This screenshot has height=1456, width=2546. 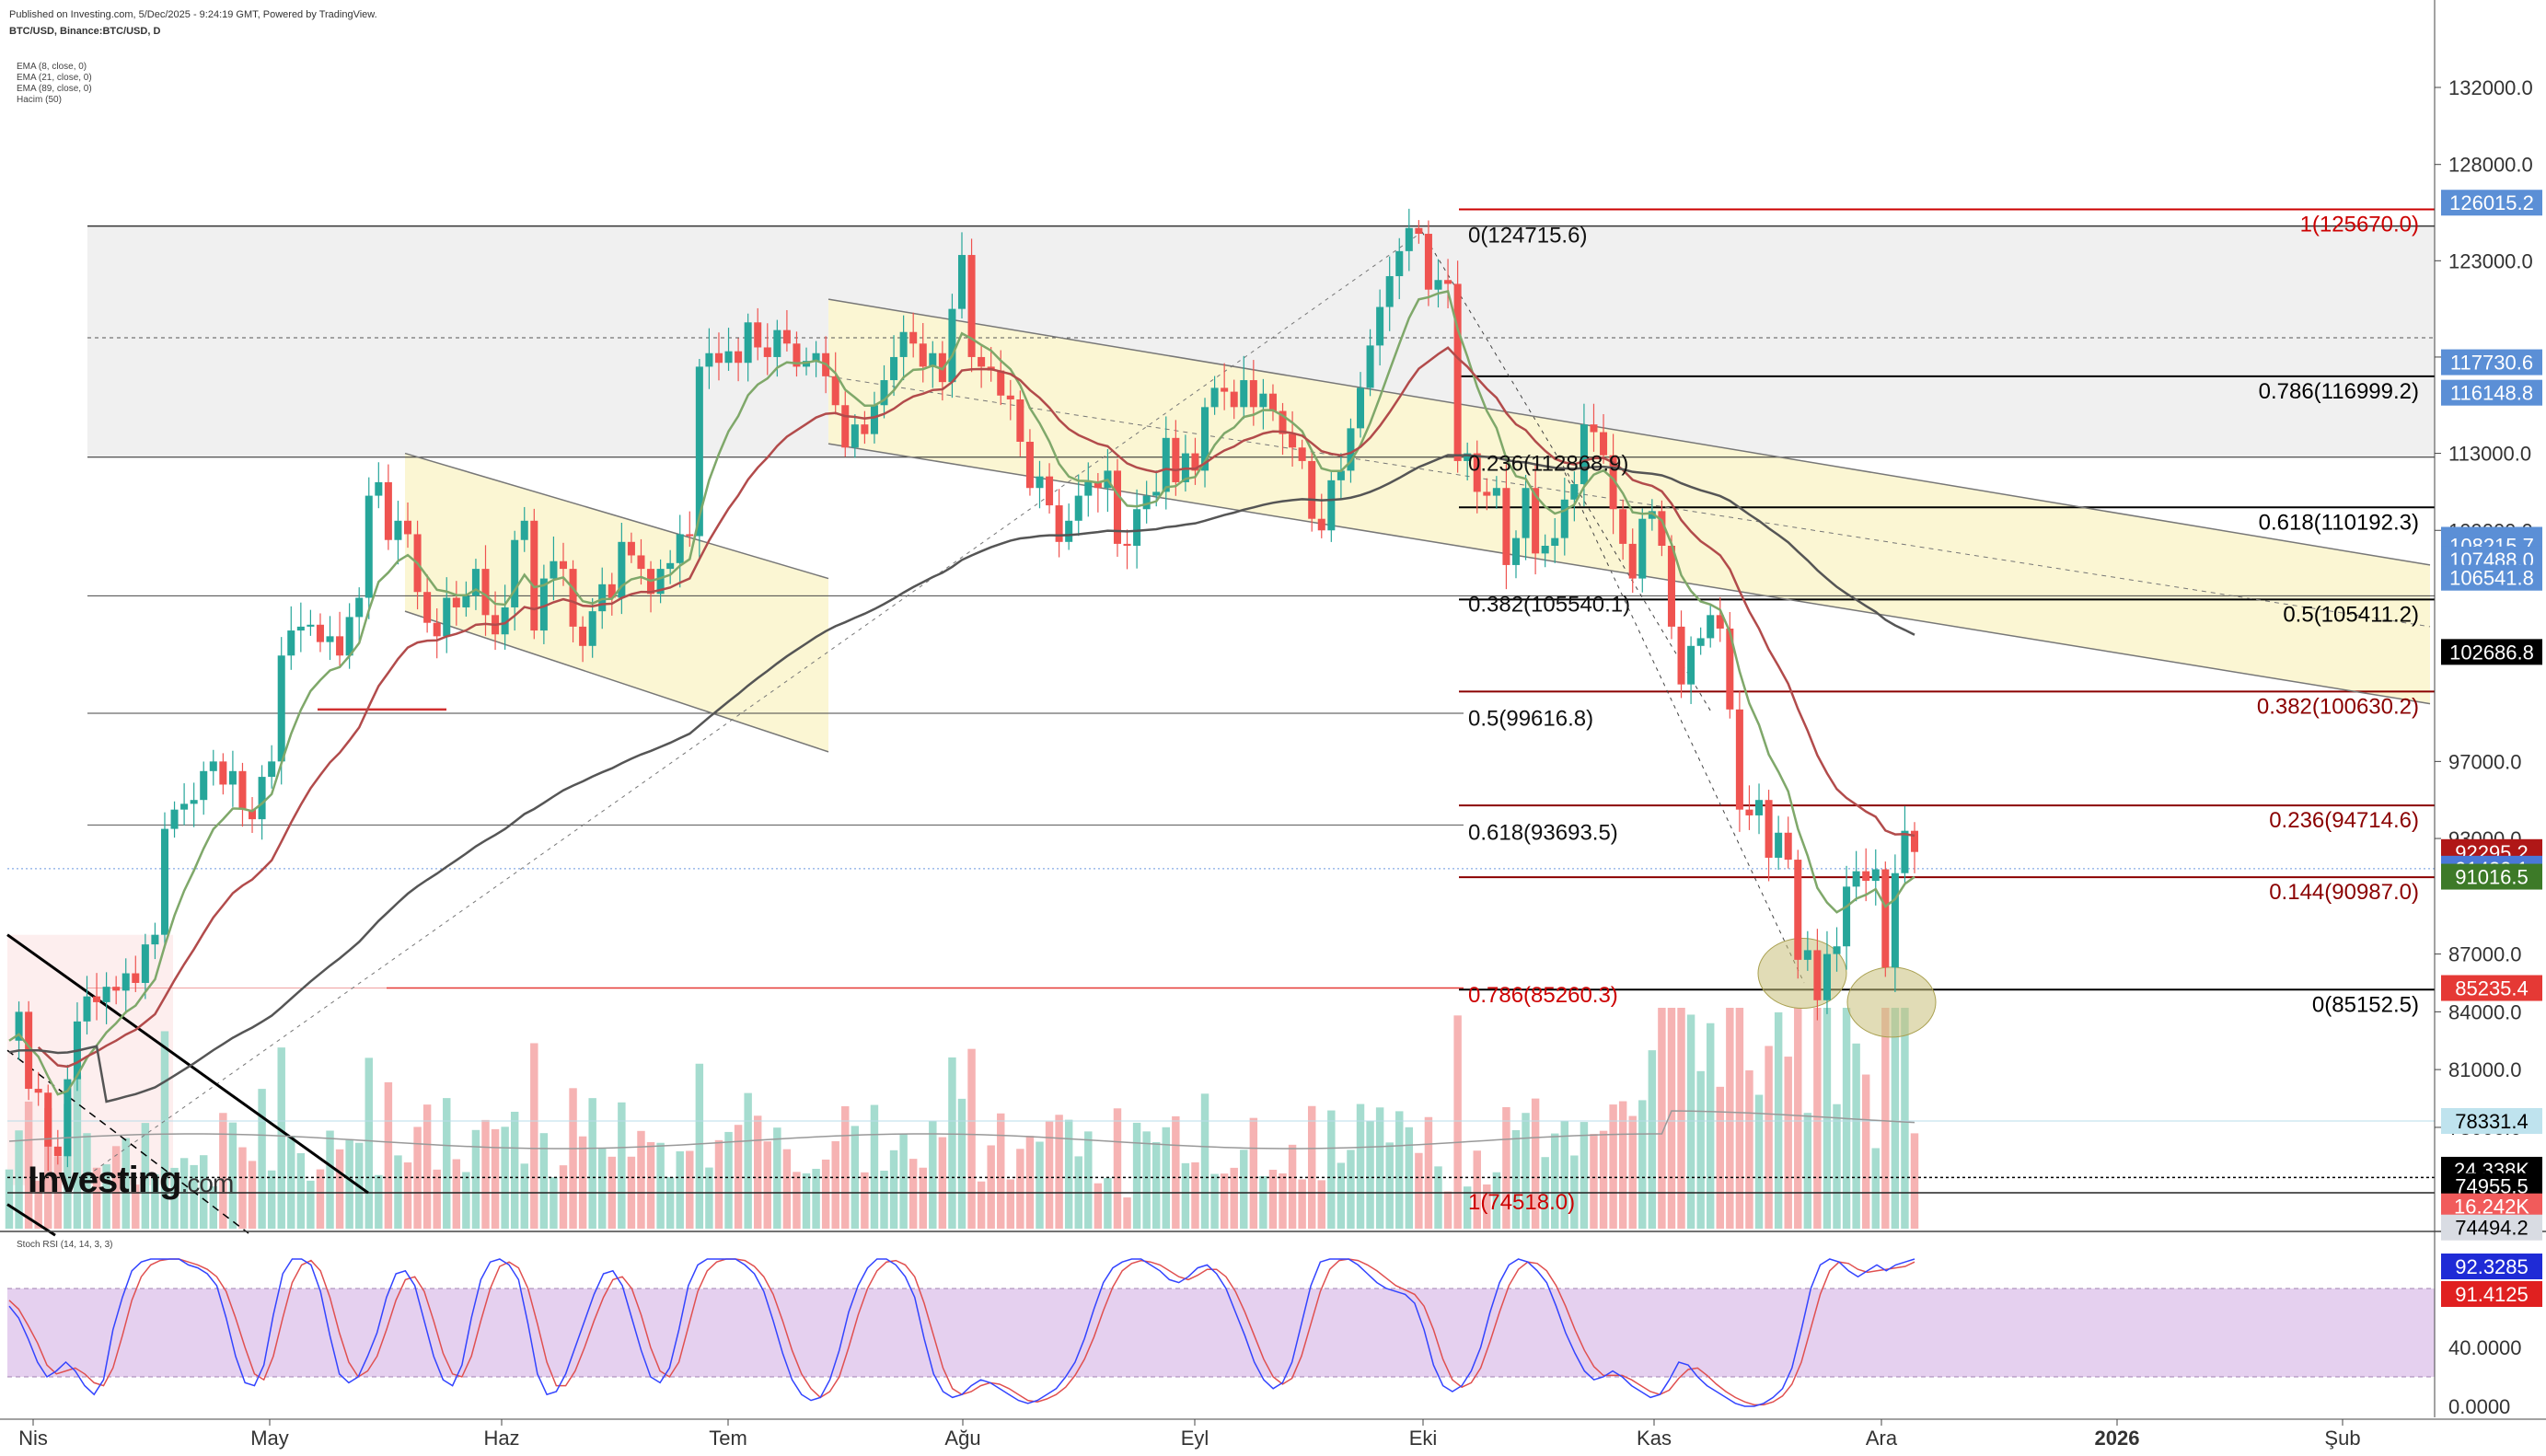 I want to click on stoch-tag-label: 92.3285, so click(x=2492, y=1266).